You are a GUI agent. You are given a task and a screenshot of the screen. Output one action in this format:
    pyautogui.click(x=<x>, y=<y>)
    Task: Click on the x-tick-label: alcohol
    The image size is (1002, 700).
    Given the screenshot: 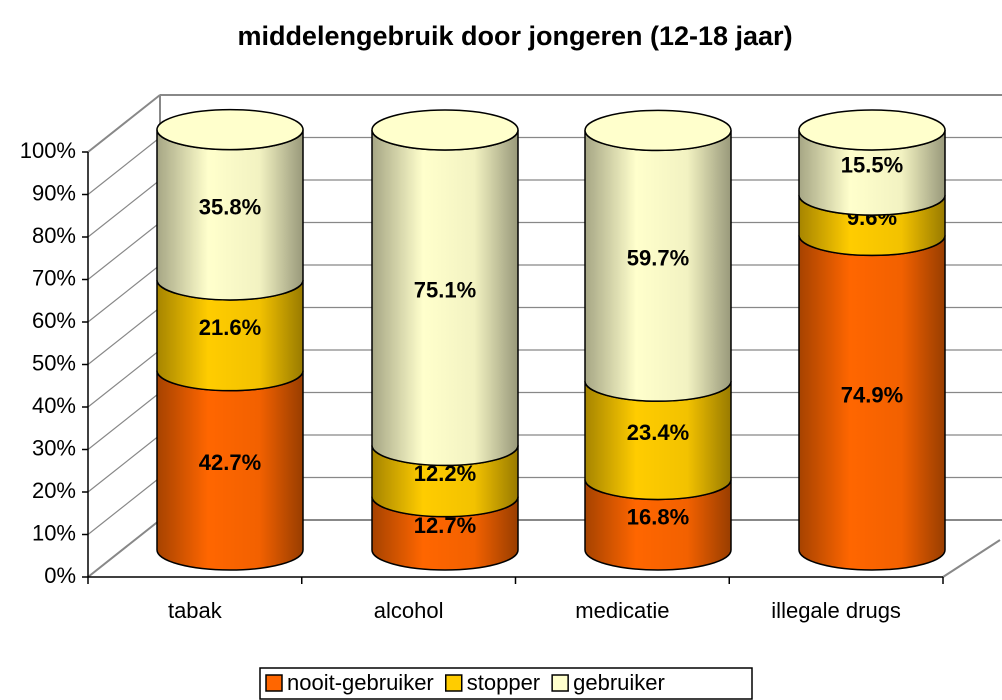 What is the action you would take?
    pyautogui.click(x=409, y=610)
    